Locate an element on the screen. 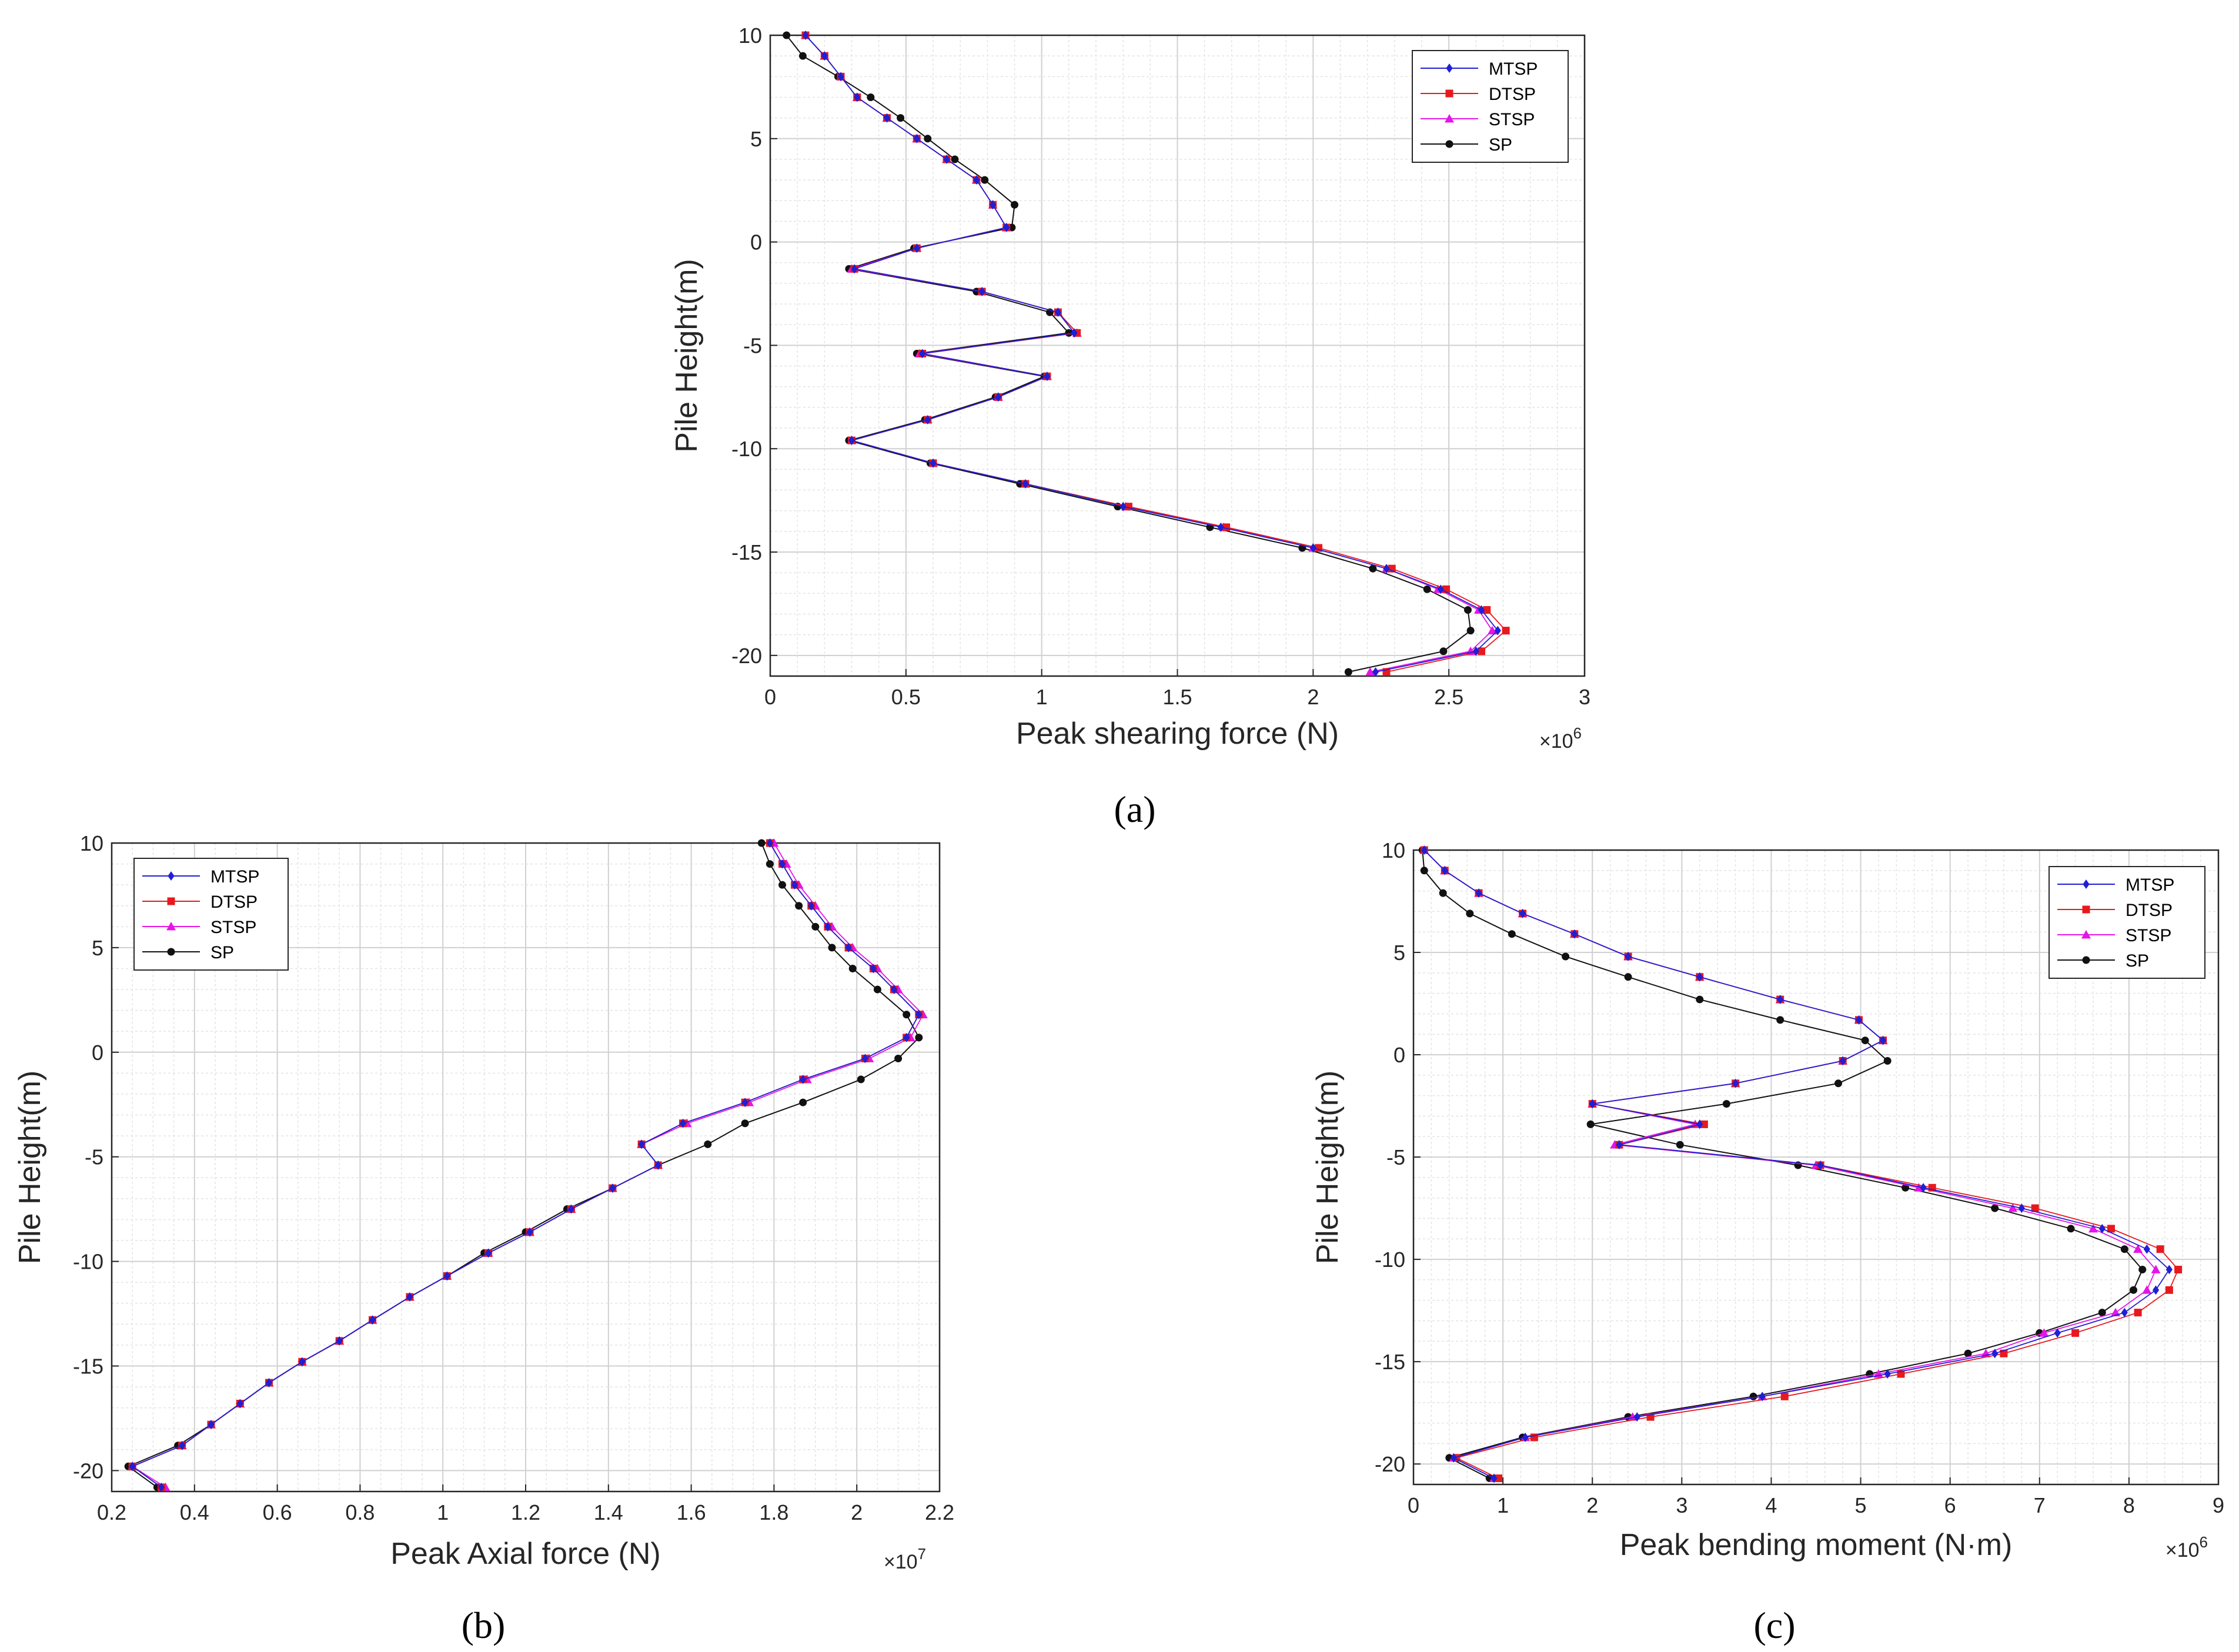  panel-label-a: (a) is located at coordinates (1134, 809).